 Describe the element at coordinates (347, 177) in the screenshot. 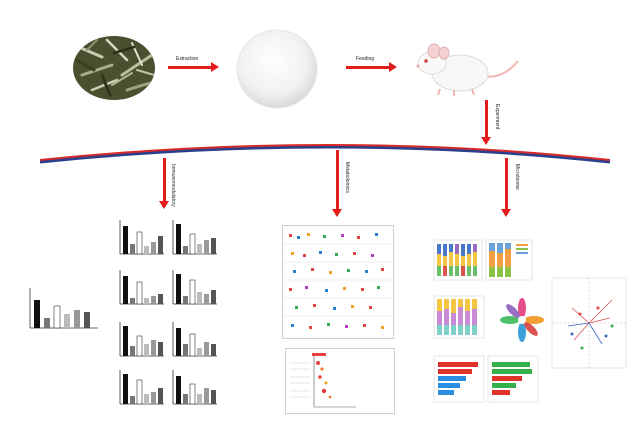

I see `metabolomics-label: Metabolomics` at that location.